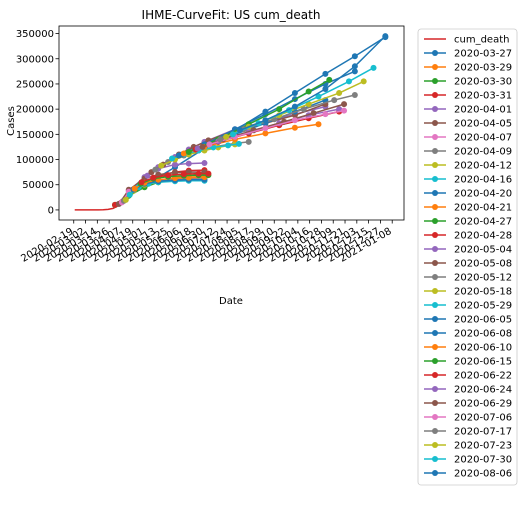 The image size is (523, 523). Describe the element at coordinates (483, 418) in the screenshot. I see `legend-label: 2020-07-06` at that location.